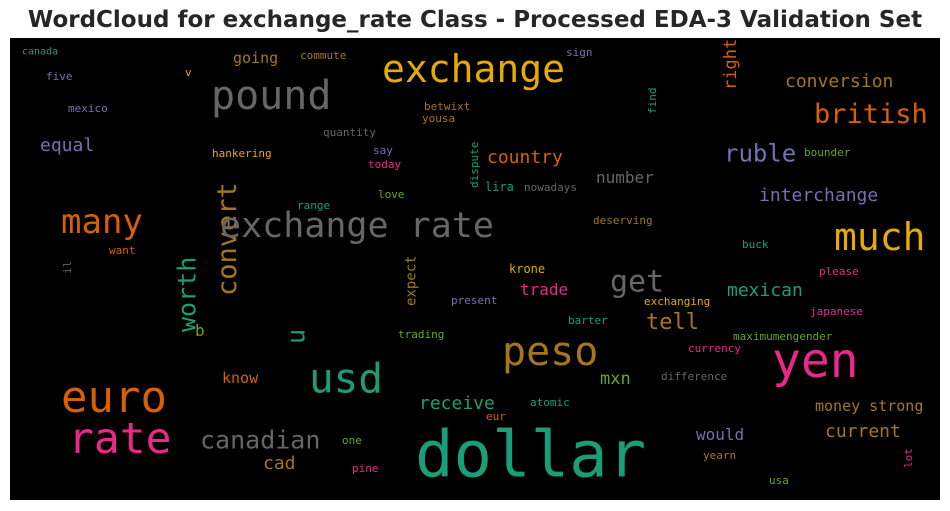 The width and height of the screenshot is (950, 511). What do you see at coordinates (279, 463) in the screenshot?
I see `word-cad: cad` at bounding box center [279, 463].